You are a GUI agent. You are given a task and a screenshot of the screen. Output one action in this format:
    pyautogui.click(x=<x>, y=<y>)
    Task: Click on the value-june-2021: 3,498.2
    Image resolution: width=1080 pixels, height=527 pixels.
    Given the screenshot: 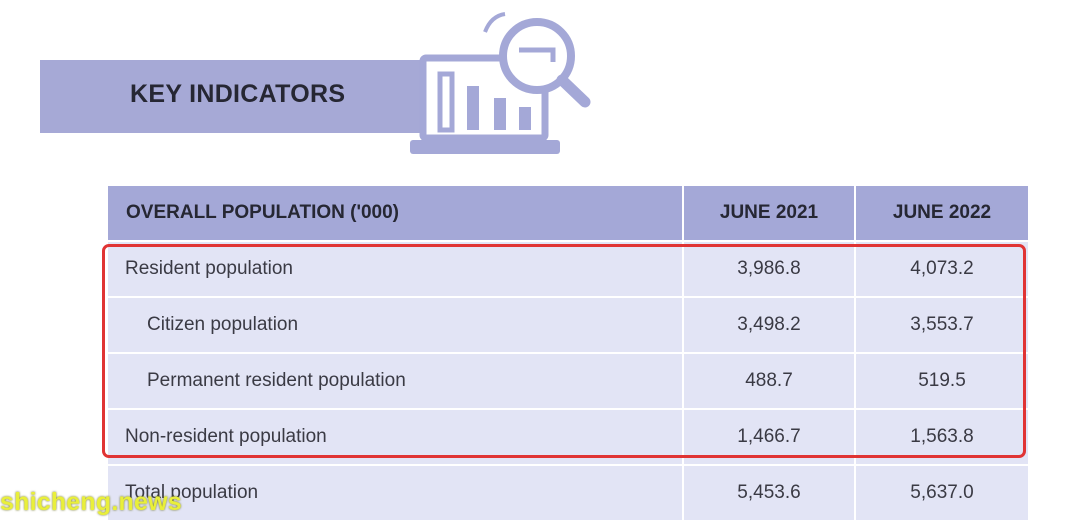 What is the action you would take?
    pyautogui.click(x=769, y=325)
    